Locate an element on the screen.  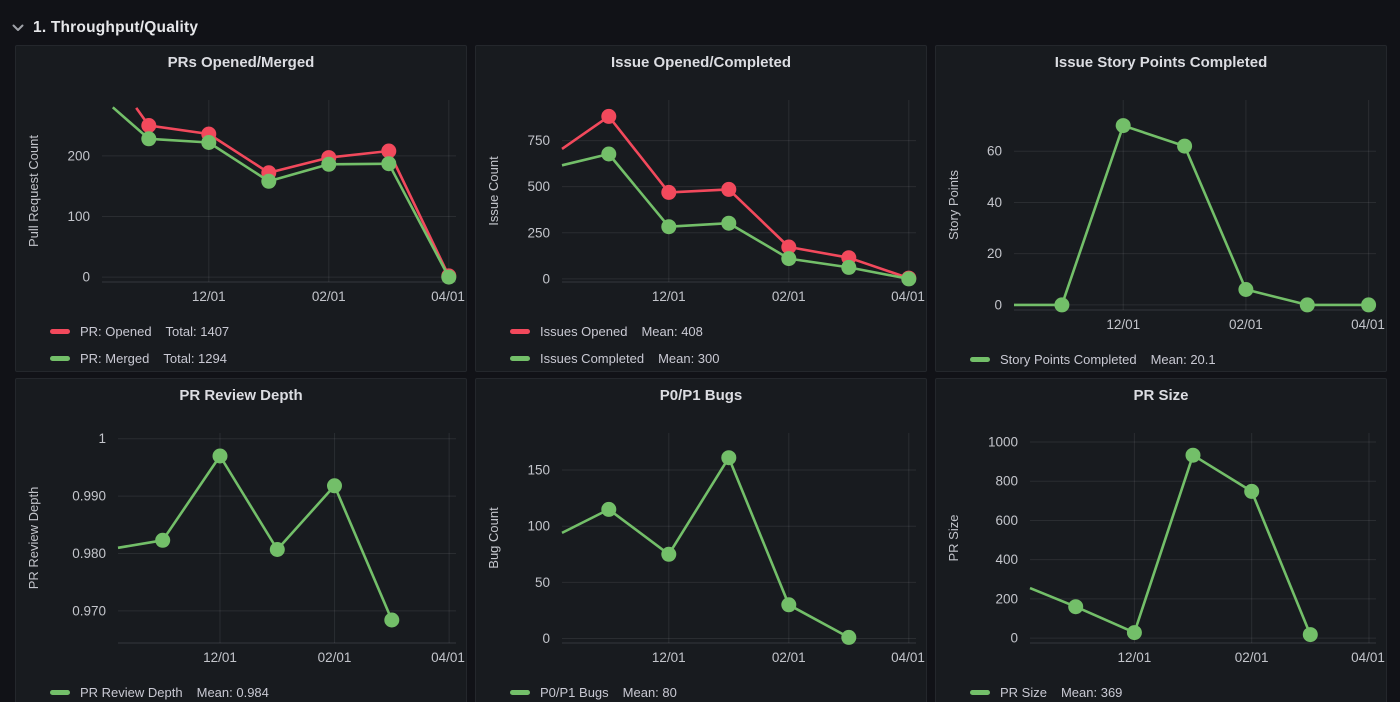
y-tick-label: 750 is located at coordinates (538, 140).